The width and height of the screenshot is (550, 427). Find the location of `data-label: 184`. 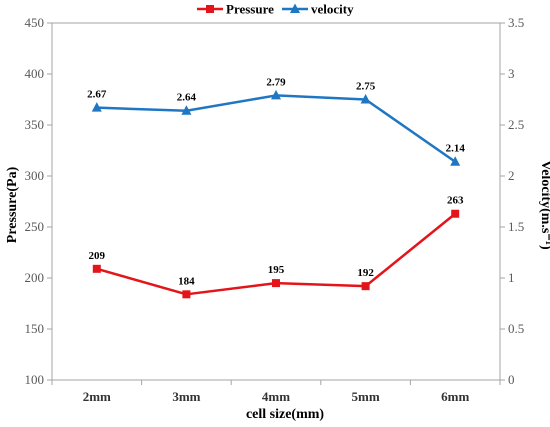

data-label: 184 is located at coordinates (186, 281).